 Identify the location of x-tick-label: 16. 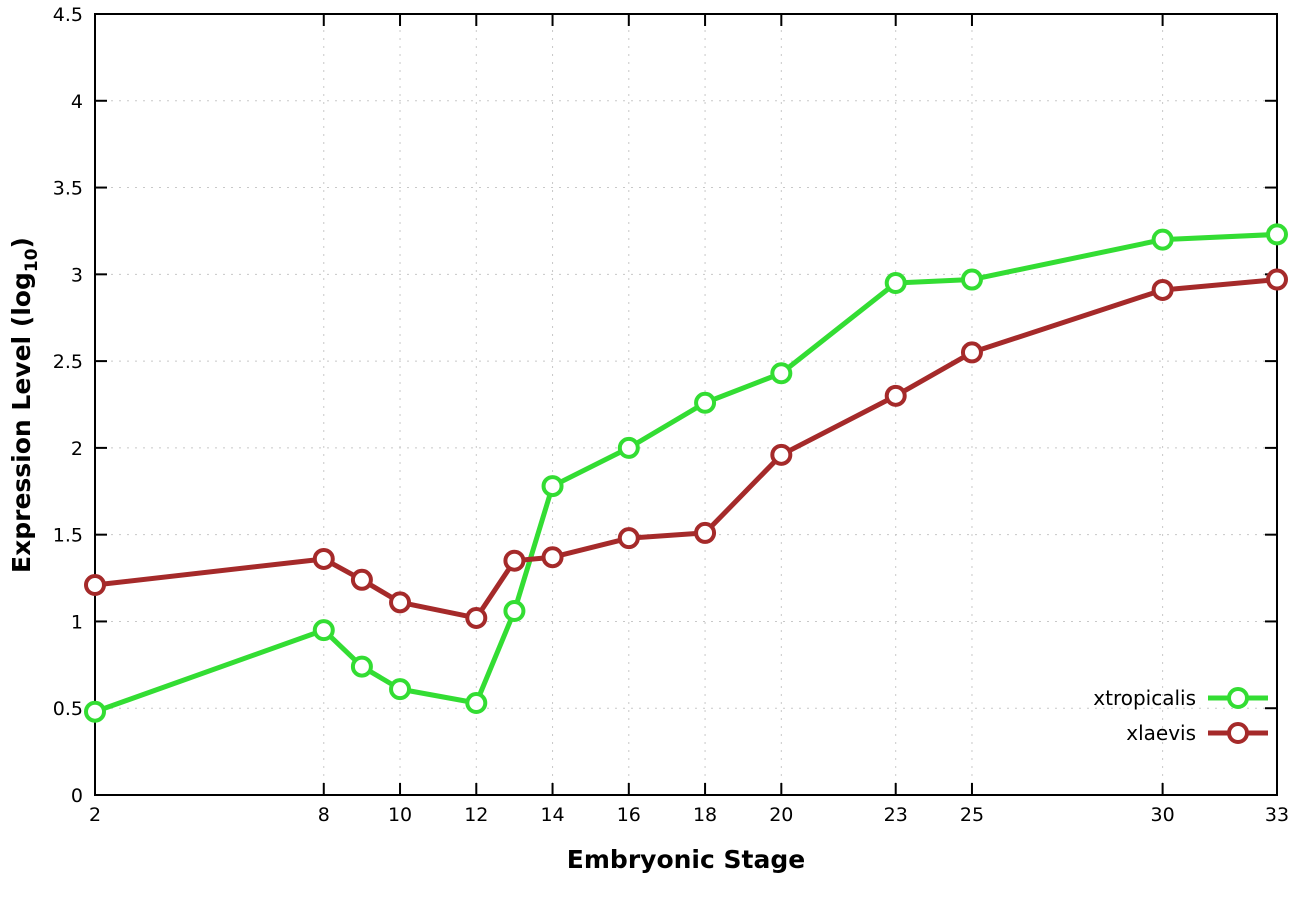
(629, 815).